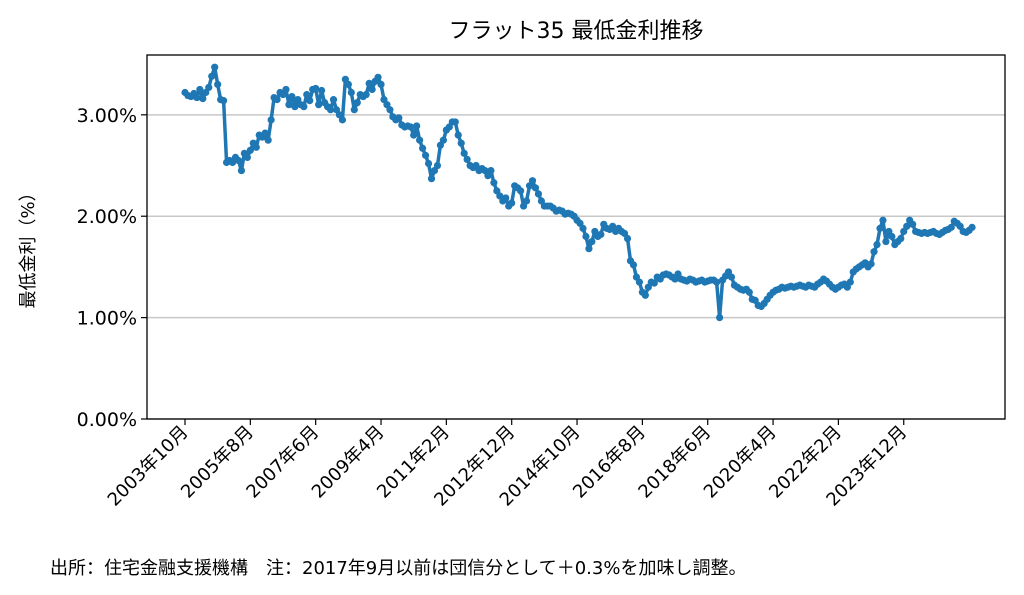 This screenshot has width=1024, height=595. What do you see at coordinates (107, 116) in the screenshot?
I see `y-tick-label: 3.00%` at bounding box center [107, 116].